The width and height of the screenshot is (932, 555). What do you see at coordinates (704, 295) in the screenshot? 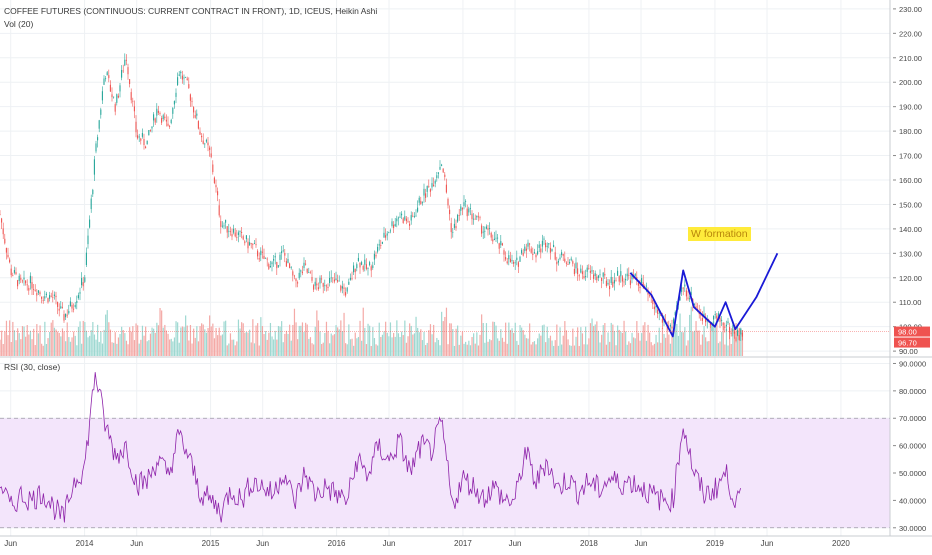
I see `w-formation-drawing` at bounding box center [704, 295].